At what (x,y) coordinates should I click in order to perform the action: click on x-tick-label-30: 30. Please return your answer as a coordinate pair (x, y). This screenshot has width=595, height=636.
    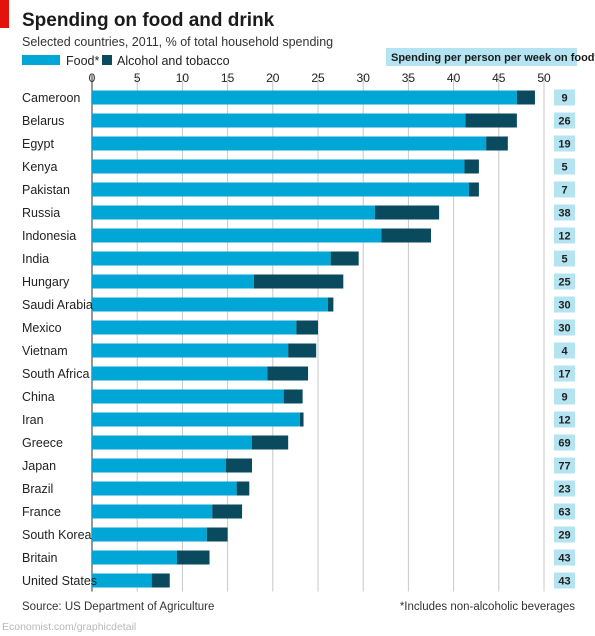
    Looking at the image, I should click on (364, 78).